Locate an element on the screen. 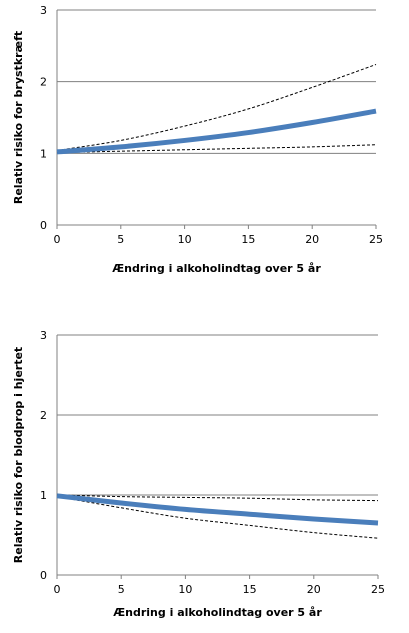 This screenshot has height=633, width=409. y-axis-title: Relativ risiko for blodprop i hjertet is located at coordinates (18, 455).